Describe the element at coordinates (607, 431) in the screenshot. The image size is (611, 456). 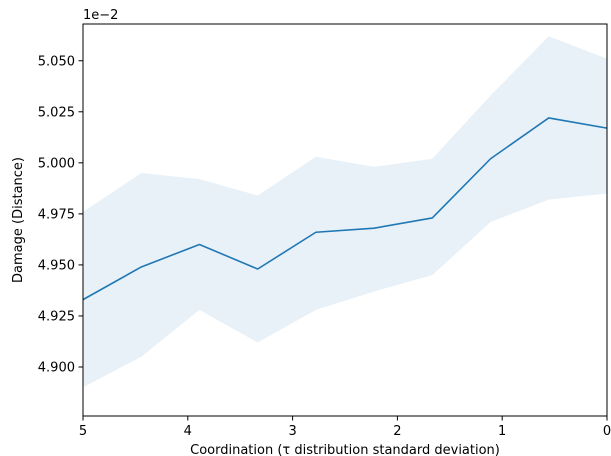
I see `x-tick-label: 0` at that location.